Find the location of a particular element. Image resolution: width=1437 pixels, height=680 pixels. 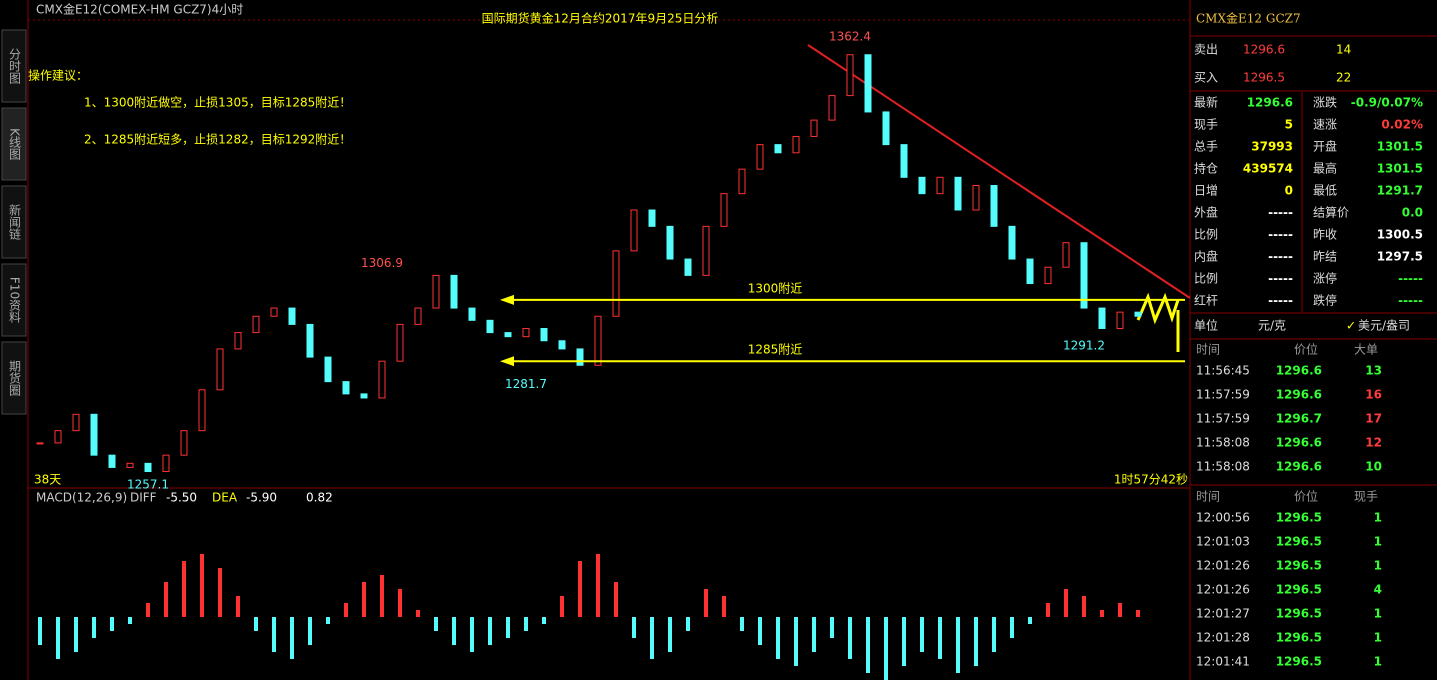

value: 1300.5 is located at coordinates (1400, 235).